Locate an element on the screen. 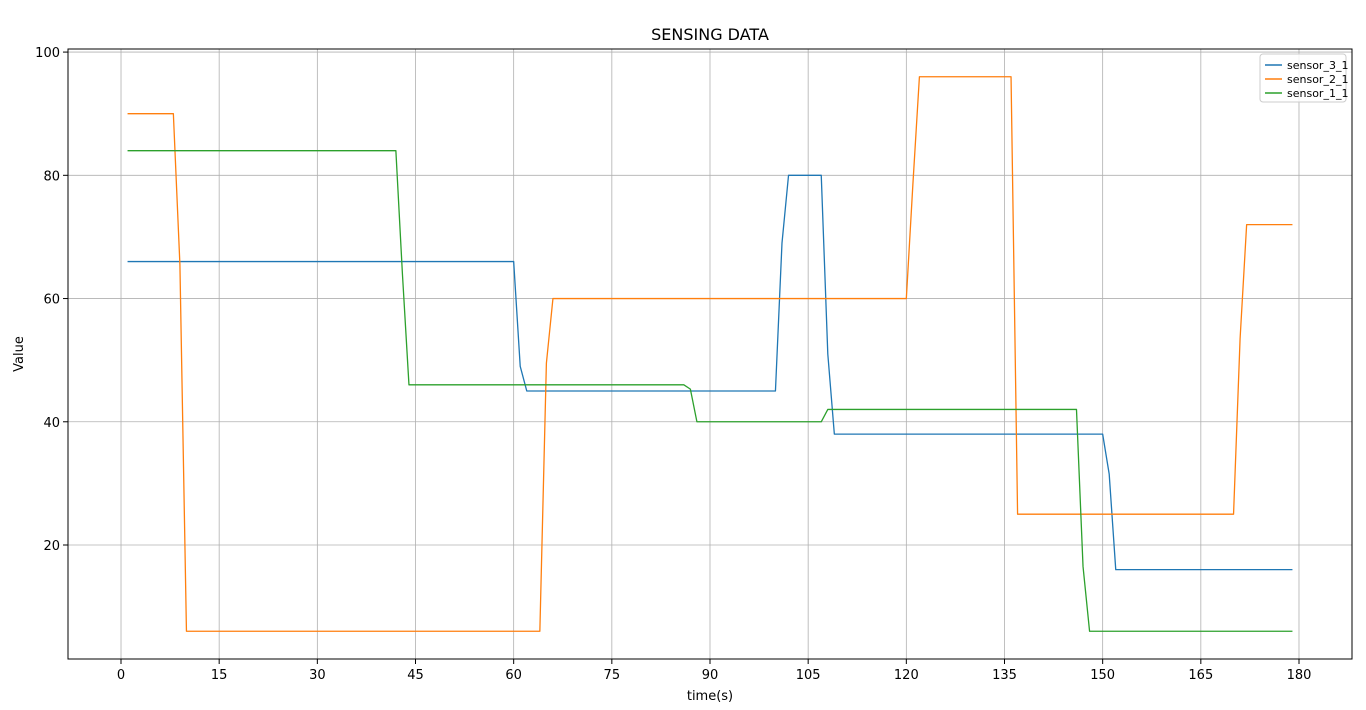  legend-label: sensor_1_1 is located at coordinates (1317, 93).